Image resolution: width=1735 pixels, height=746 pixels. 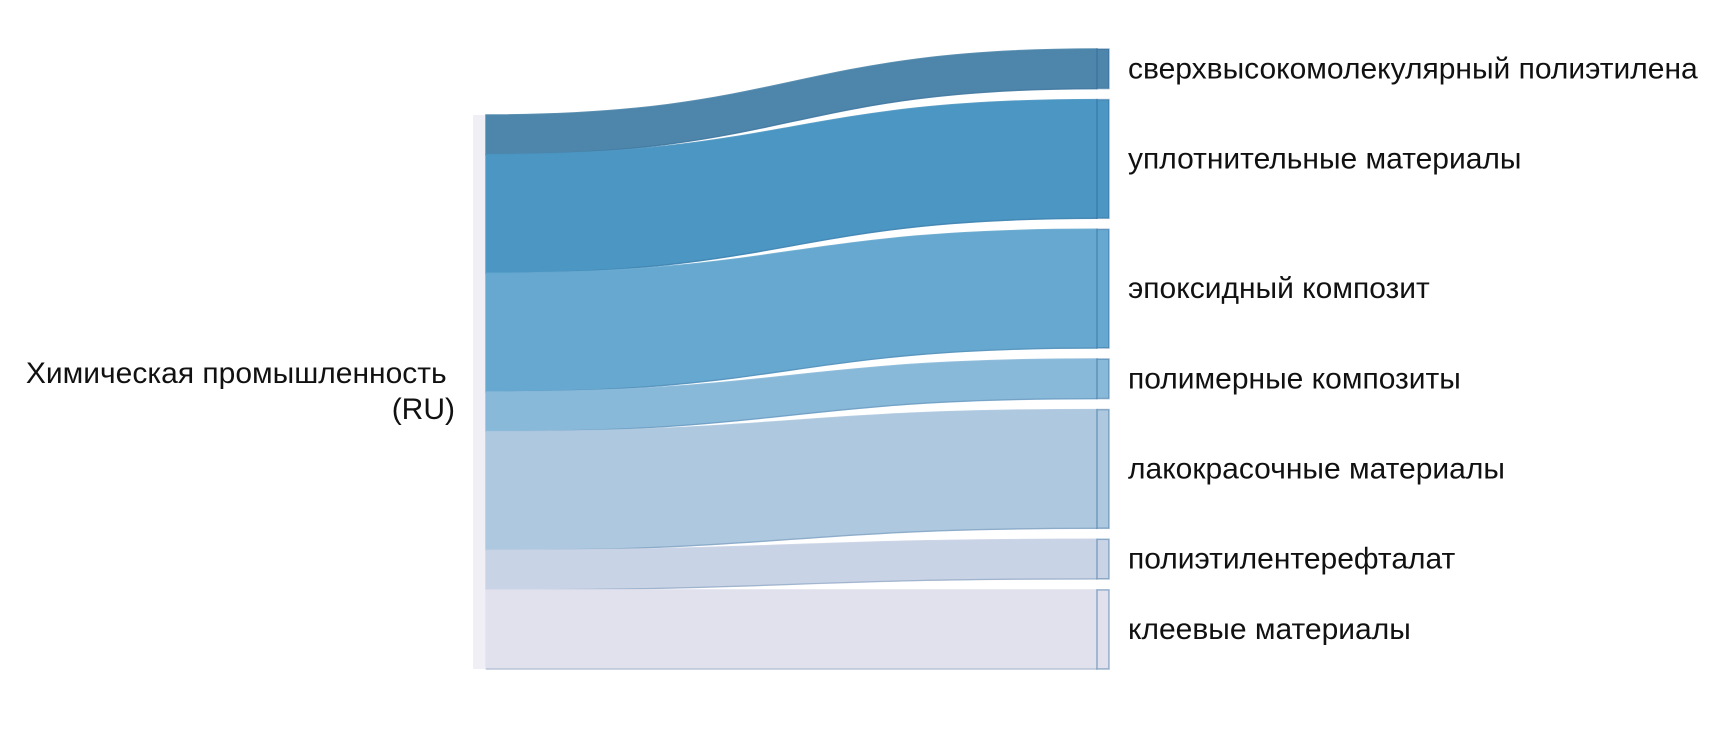 I want to click on target-node-label: уплотнительные материалы, so click(x=1325, y=158).